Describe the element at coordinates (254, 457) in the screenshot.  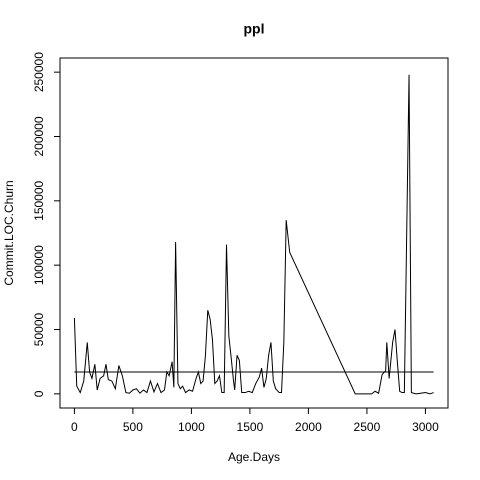
I see `x-axis-label: Age.Days` at that location.